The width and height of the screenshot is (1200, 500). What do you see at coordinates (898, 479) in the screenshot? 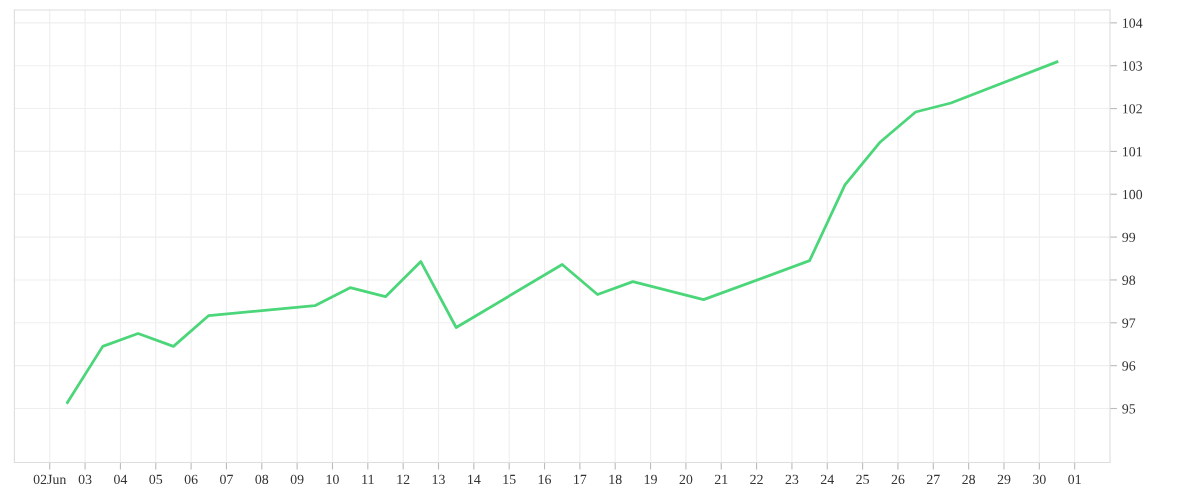
I see `x-tick-label: 26` at bounding box center [898, 479].